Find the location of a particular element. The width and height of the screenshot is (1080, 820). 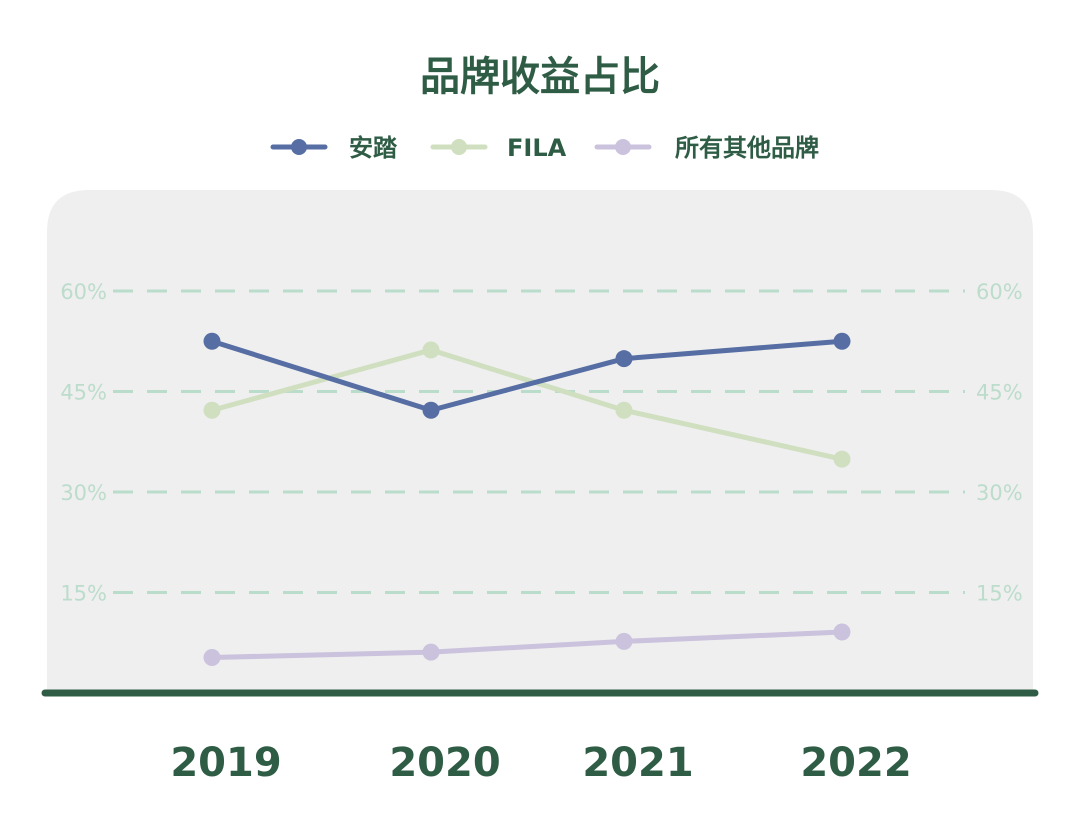

y-tick-label-left: 30% is located at coordinates (83, 493).